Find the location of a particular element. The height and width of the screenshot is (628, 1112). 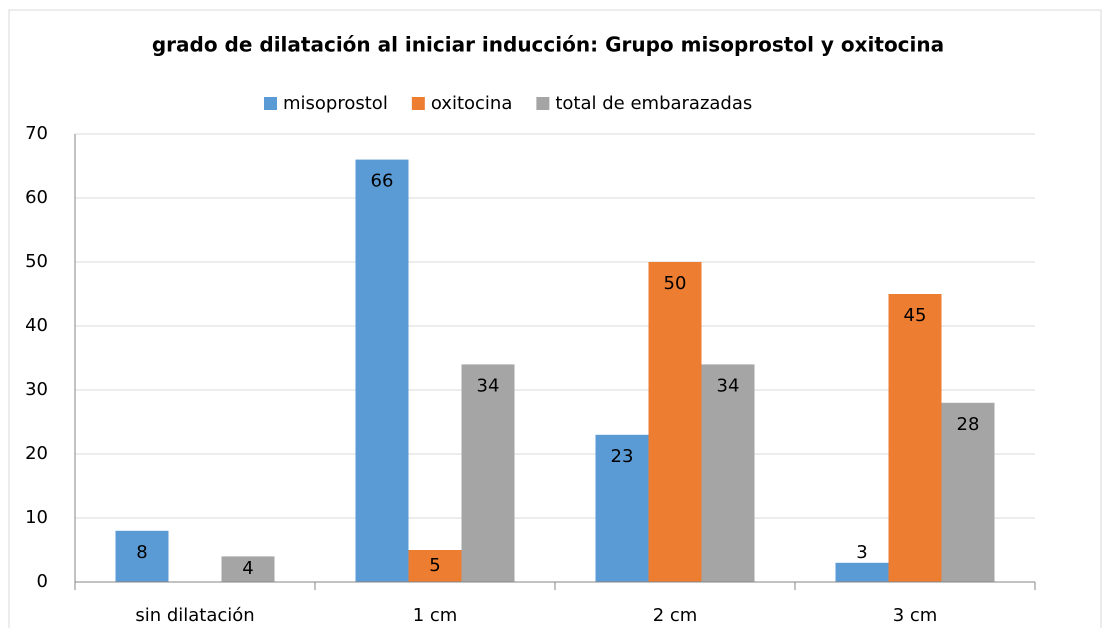

legend-label: total de embarazadas is located at coordinates (653, 103).